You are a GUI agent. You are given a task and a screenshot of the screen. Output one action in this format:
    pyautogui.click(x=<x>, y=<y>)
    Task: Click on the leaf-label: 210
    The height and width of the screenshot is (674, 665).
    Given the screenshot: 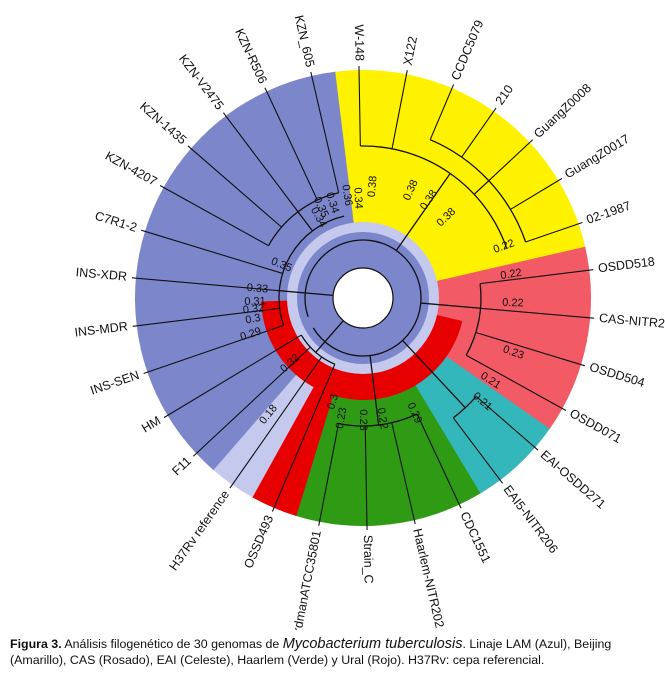 What is the action you would take?
    pyautogui.click(x=504, y=94)
    